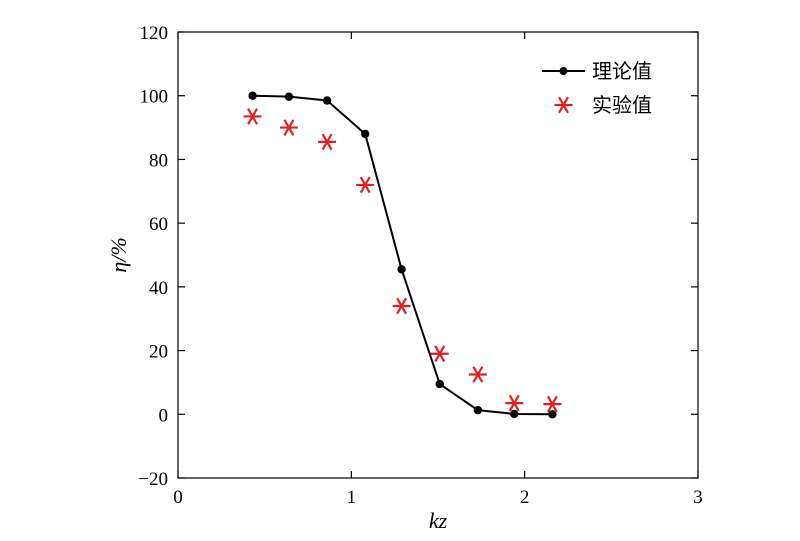 This screenshot has width=800, height=541. I want to click on legend-experiment-marker, so click(563, 105).